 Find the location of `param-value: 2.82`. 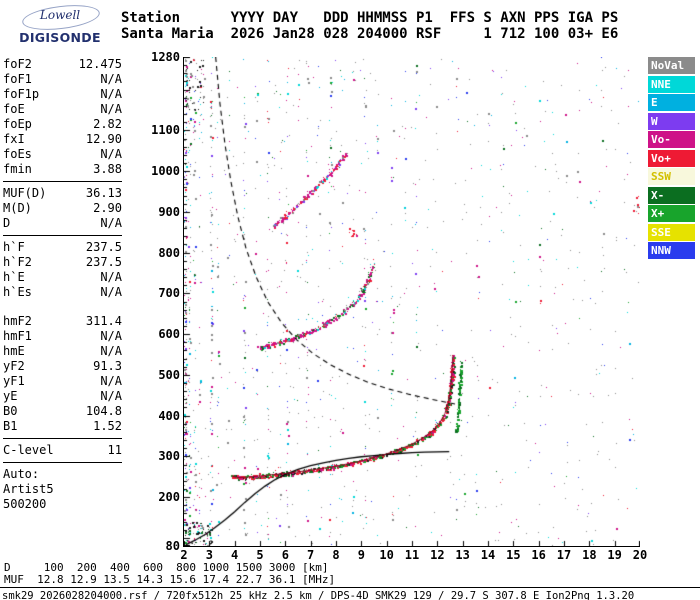

param-value: 2.82 is located at coordinates (107, 124).